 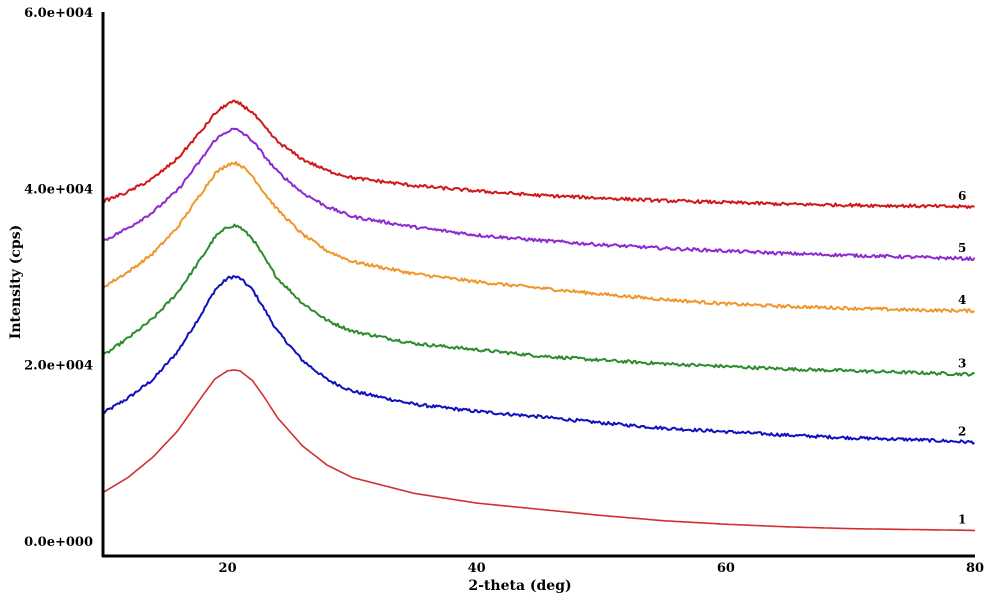 I want to click on y-tick-label: 0.0e+000, so click(x=58, y=542).